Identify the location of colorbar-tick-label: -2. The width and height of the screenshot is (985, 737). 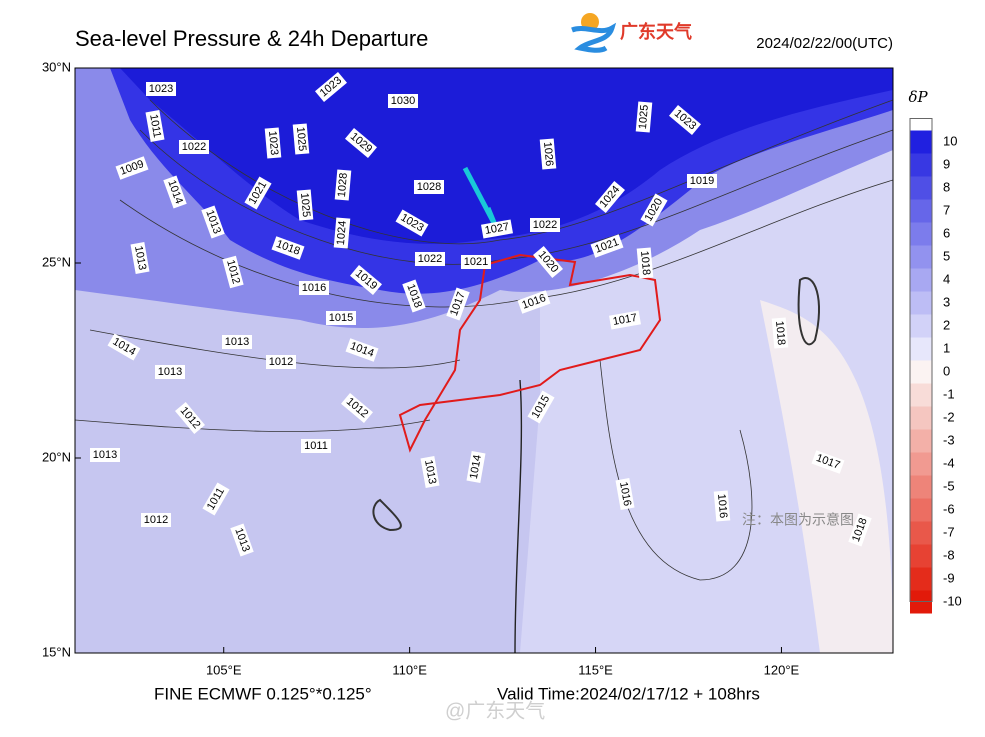
(949, 416).